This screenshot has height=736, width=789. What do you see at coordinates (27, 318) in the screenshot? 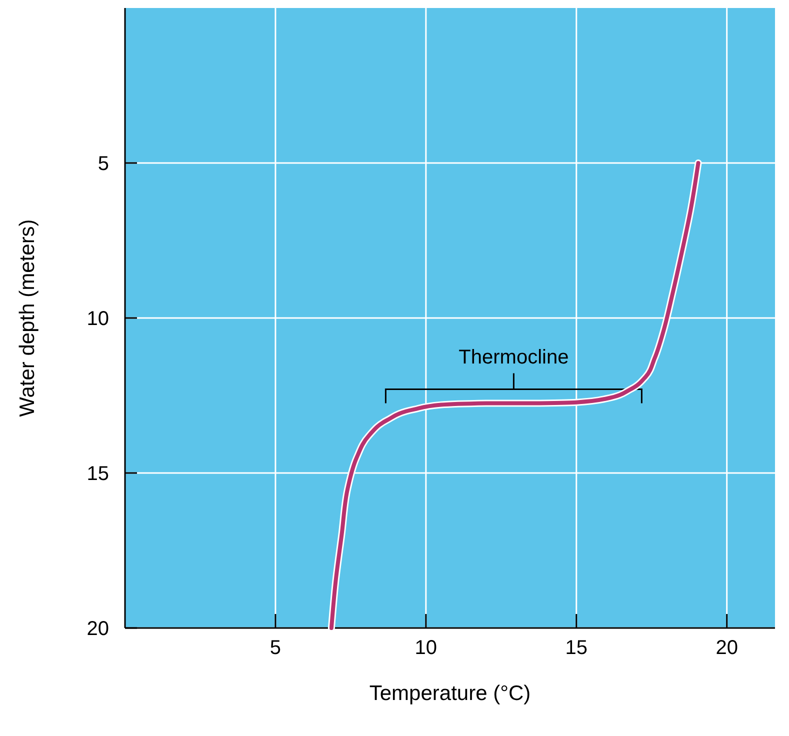
I see `y-axis-title: Water depth (meters)` at bounding box center [27, 318].